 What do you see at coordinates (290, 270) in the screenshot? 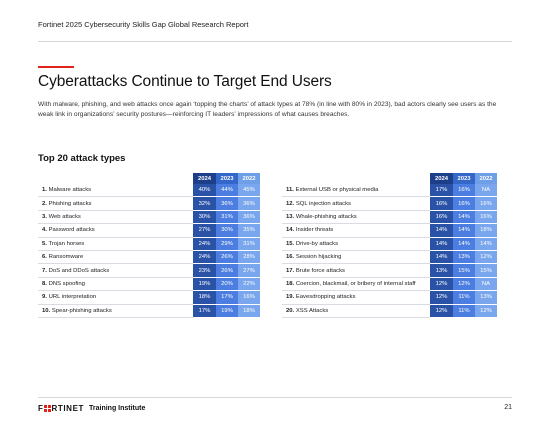
I see `rank-number: 17.` at bounding box center [290, 270].